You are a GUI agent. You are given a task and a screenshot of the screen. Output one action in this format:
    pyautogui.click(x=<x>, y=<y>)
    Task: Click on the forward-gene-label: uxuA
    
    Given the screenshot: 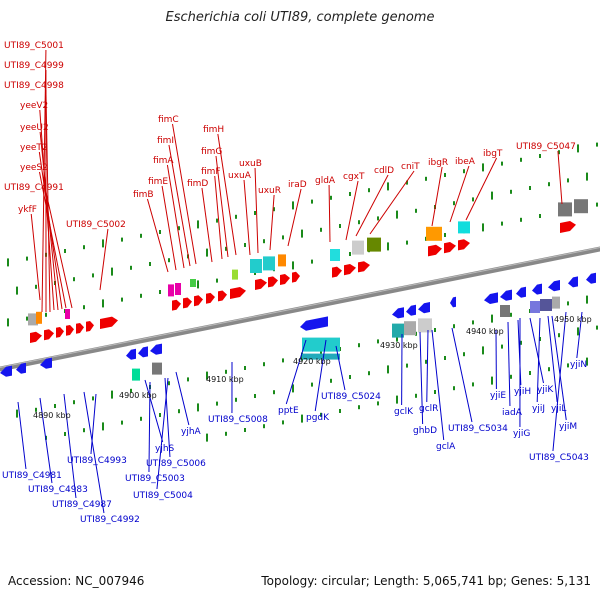 What is the action you would take?
    pyautogui.click(x=240, y=176)
    